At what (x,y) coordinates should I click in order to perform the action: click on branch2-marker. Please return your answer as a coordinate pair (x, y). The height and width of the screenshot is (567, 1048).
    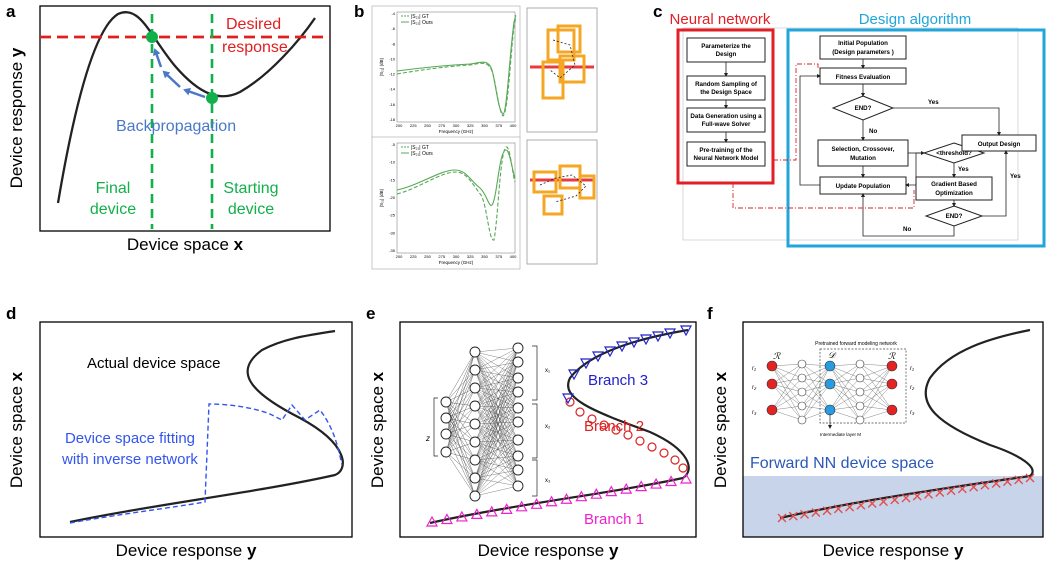
    Looking at the image, I should click on (580, 412).